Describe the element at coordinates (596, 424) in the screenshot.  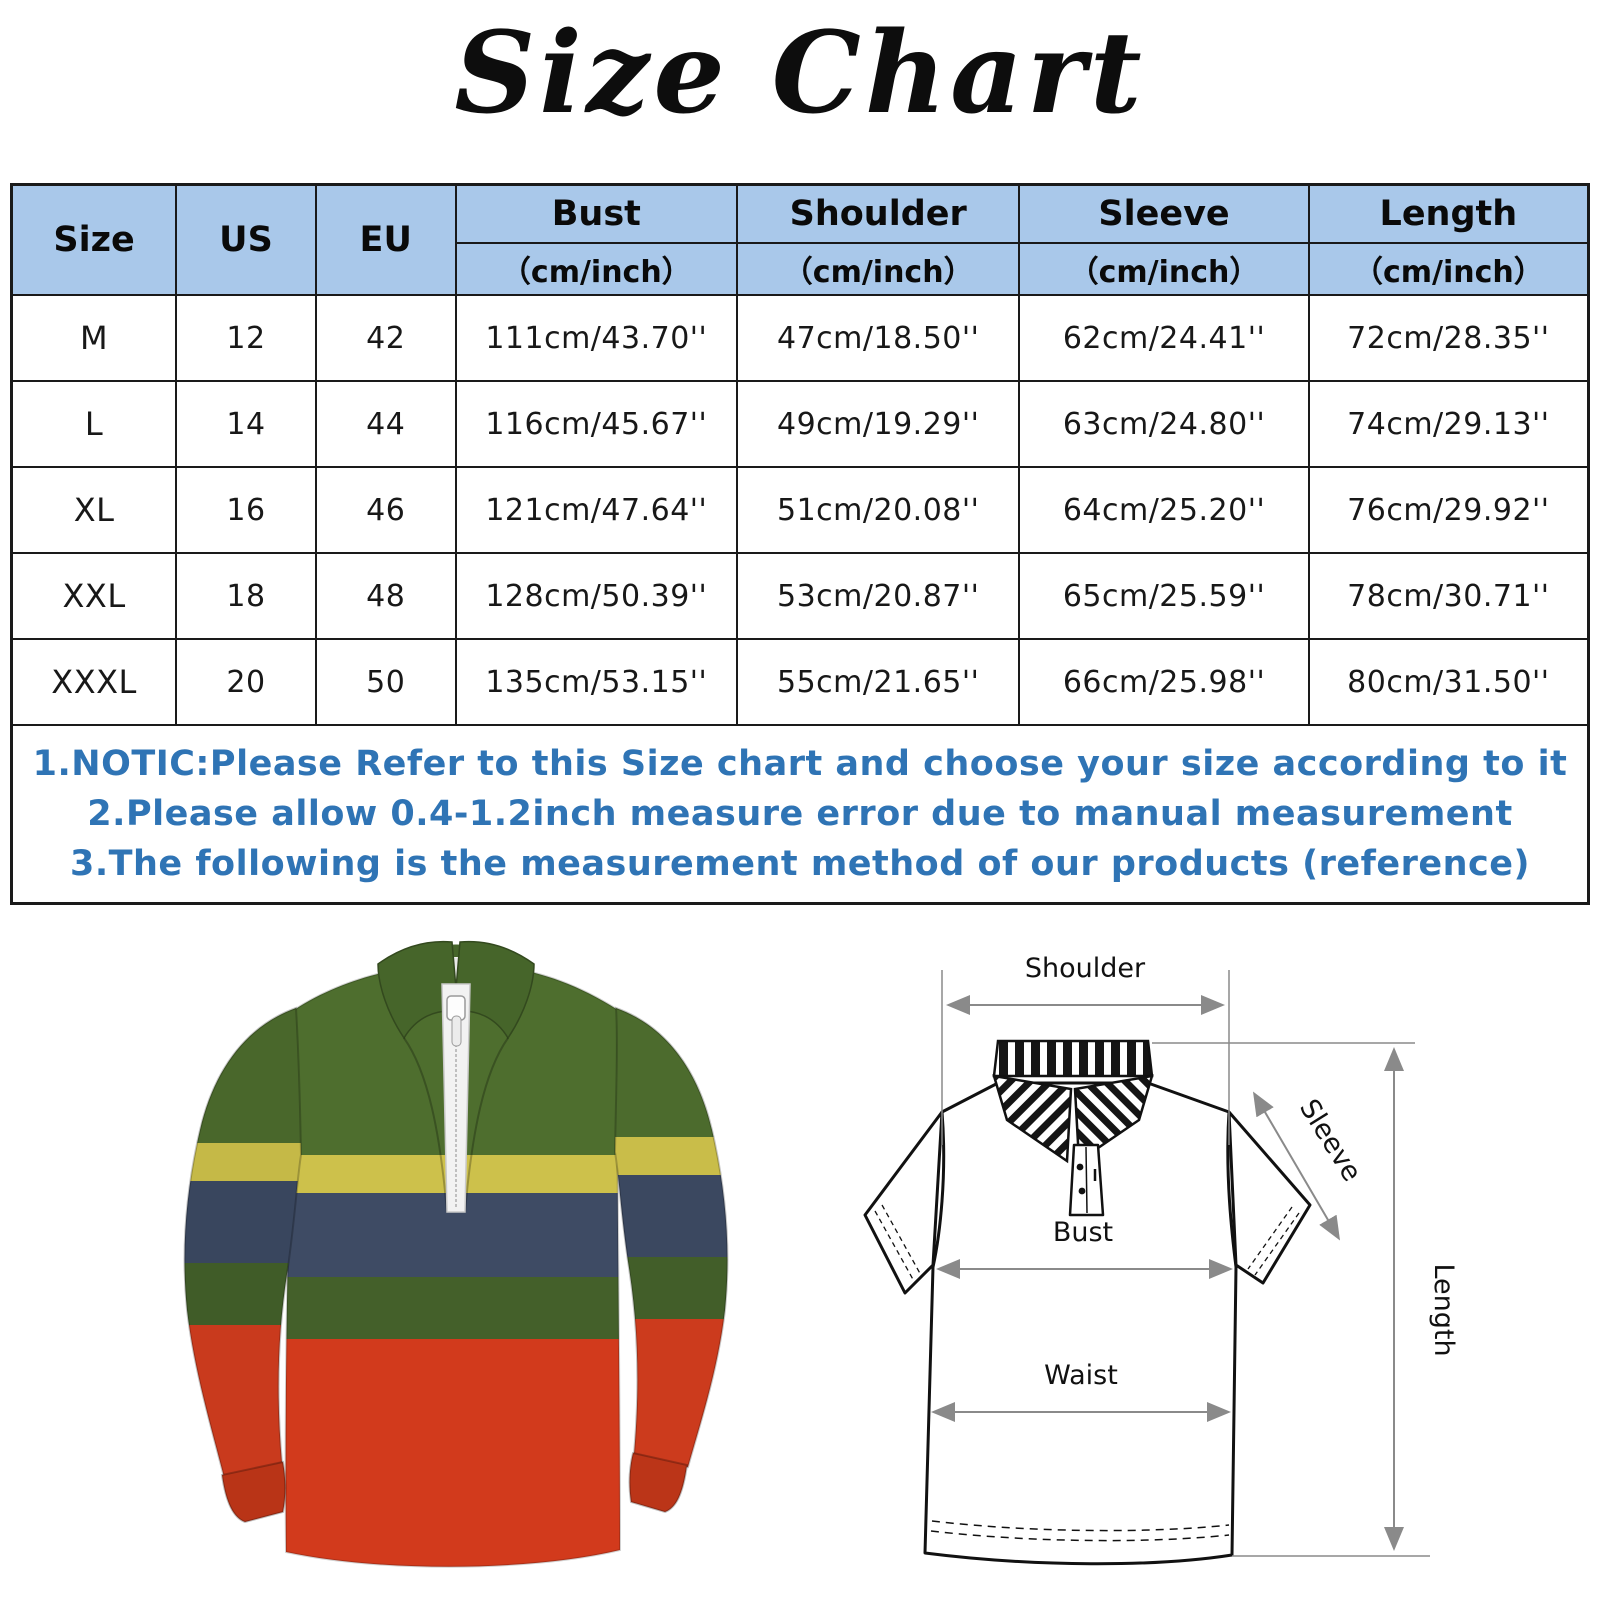
I see `measurement-cell: 116cm/45.67''` at that location.